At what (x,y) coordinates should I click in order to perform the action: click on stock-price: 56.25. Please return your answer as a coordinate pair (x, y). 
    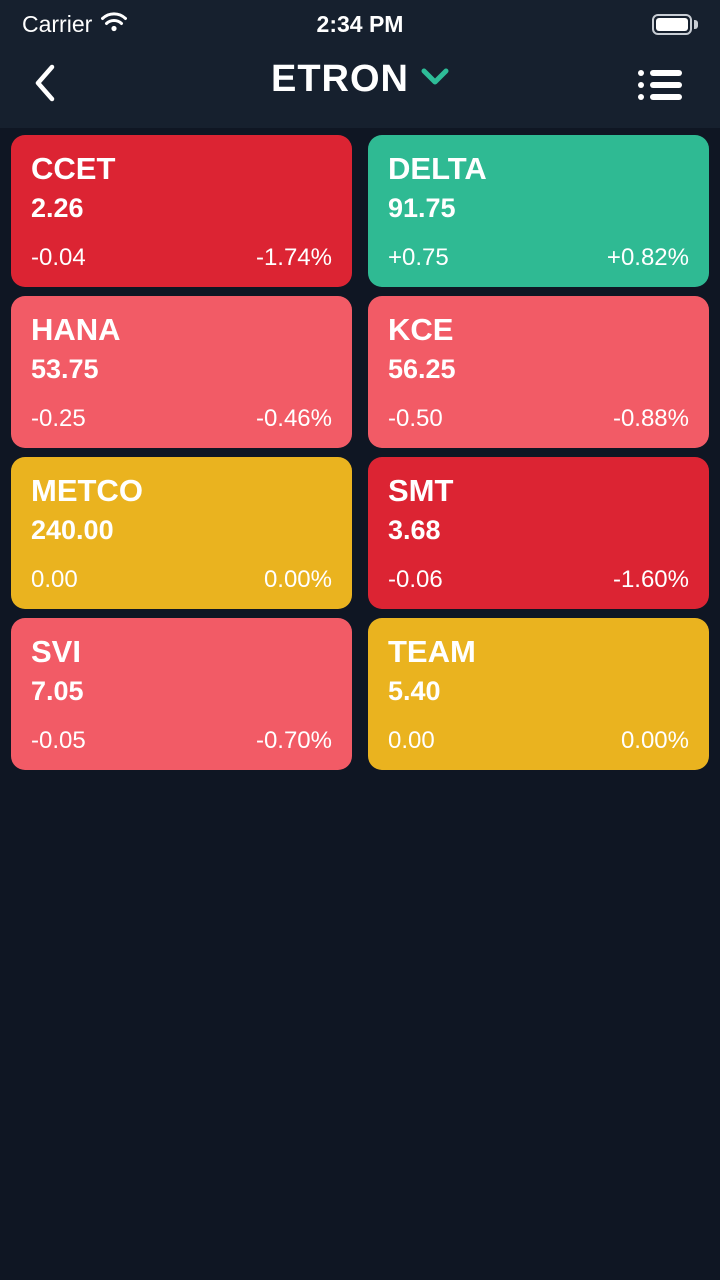
    Looking at the image, I should click on (422, 368).